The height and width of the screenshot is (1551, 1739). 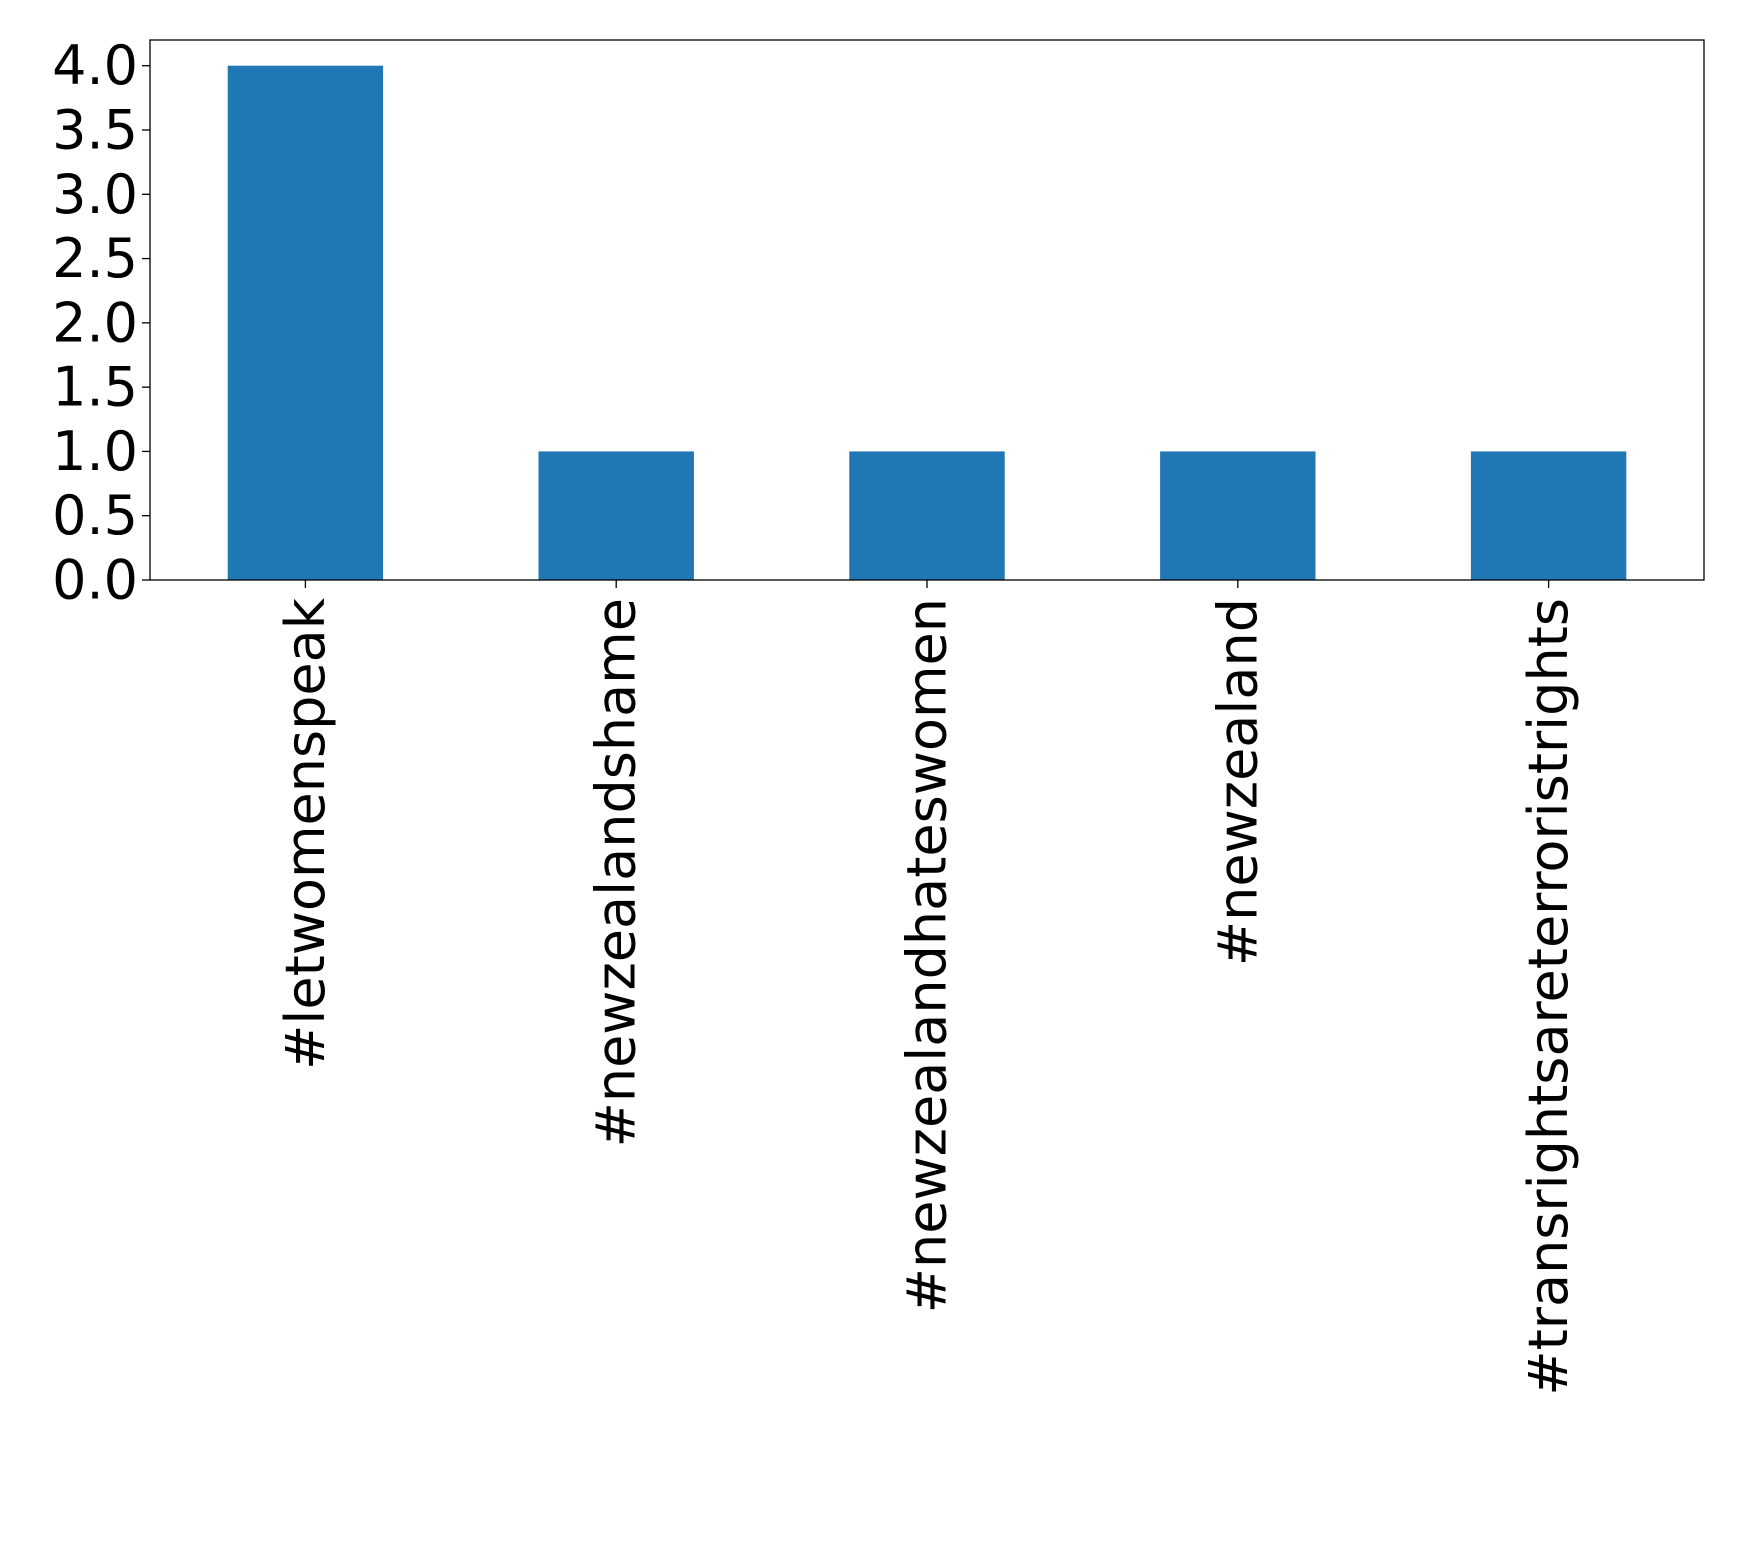 What do you see at coordinates (95, 515) in the screenshot?
I see `y-tick-label-1: 0.5` at bounding box center [95, 515].